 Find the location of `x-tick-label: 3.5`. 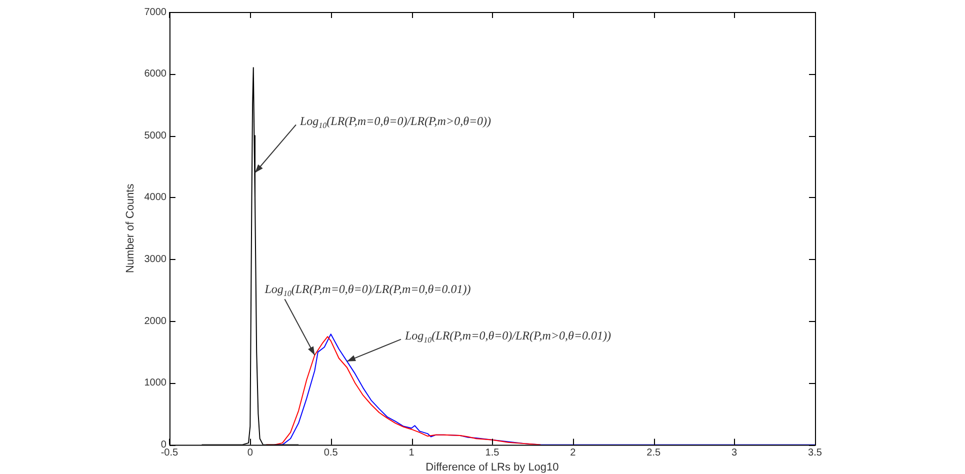

x-tick-label: 3.5 is located at coordinates (815, 453).